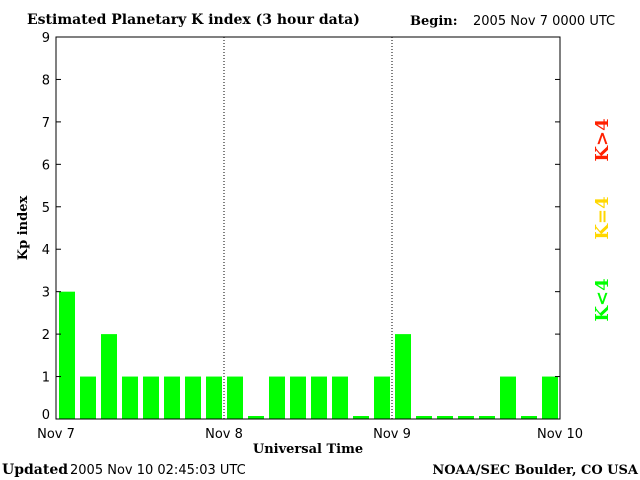  Describe the element at coordinates (308, 449) in the screenshot. I see `x-axis-label: Universal Time` at that location.